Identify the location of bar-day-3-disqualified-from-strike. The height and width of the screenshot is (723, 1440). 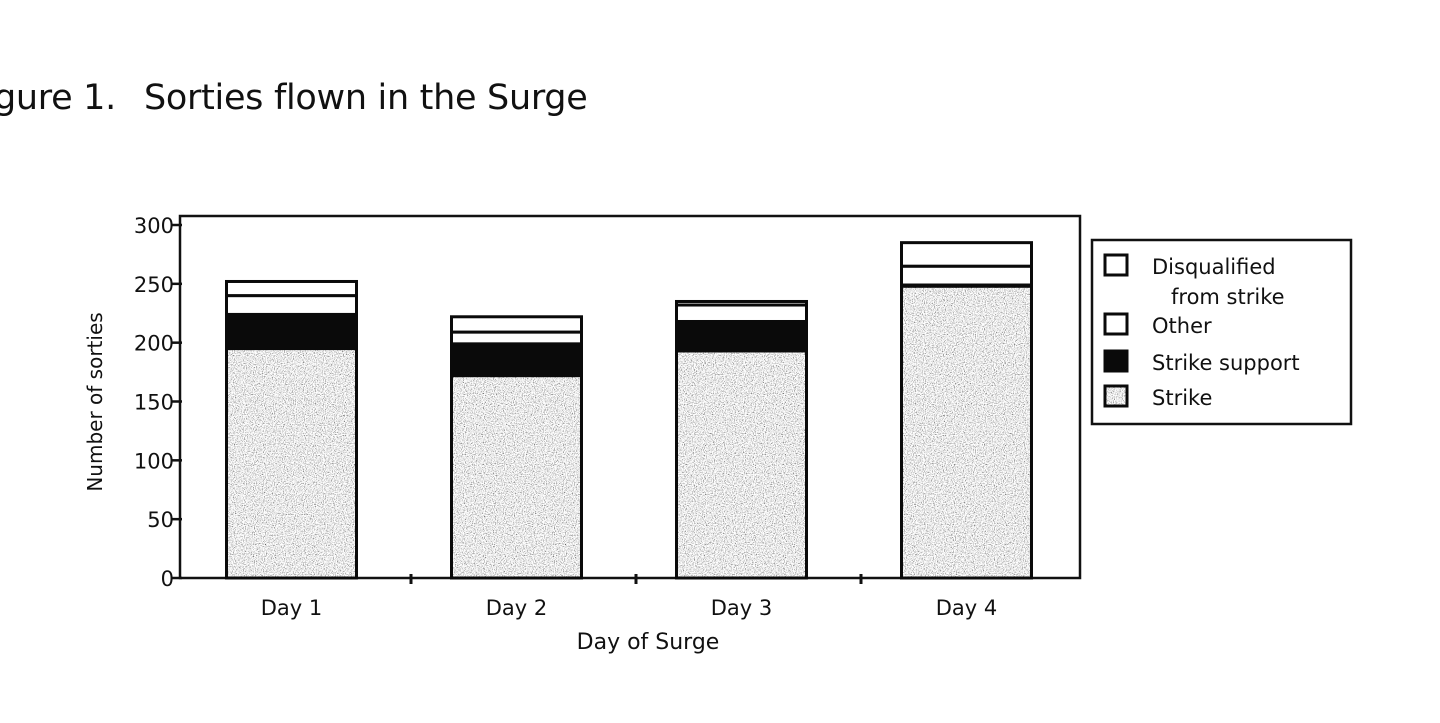
(741, 303).